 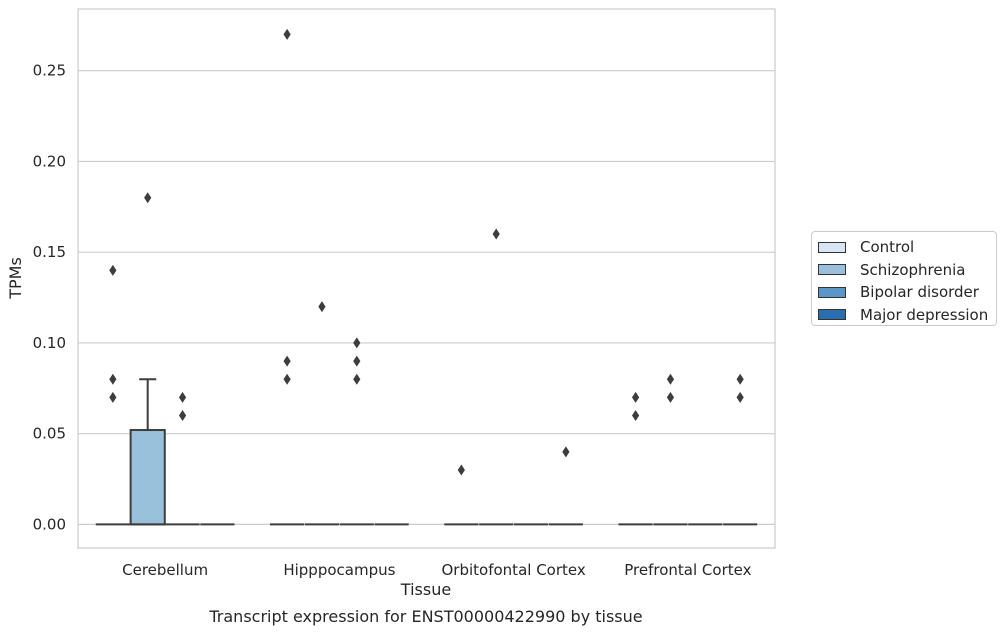 I want to click on legend-label: Control, so click(x=887, y=247).